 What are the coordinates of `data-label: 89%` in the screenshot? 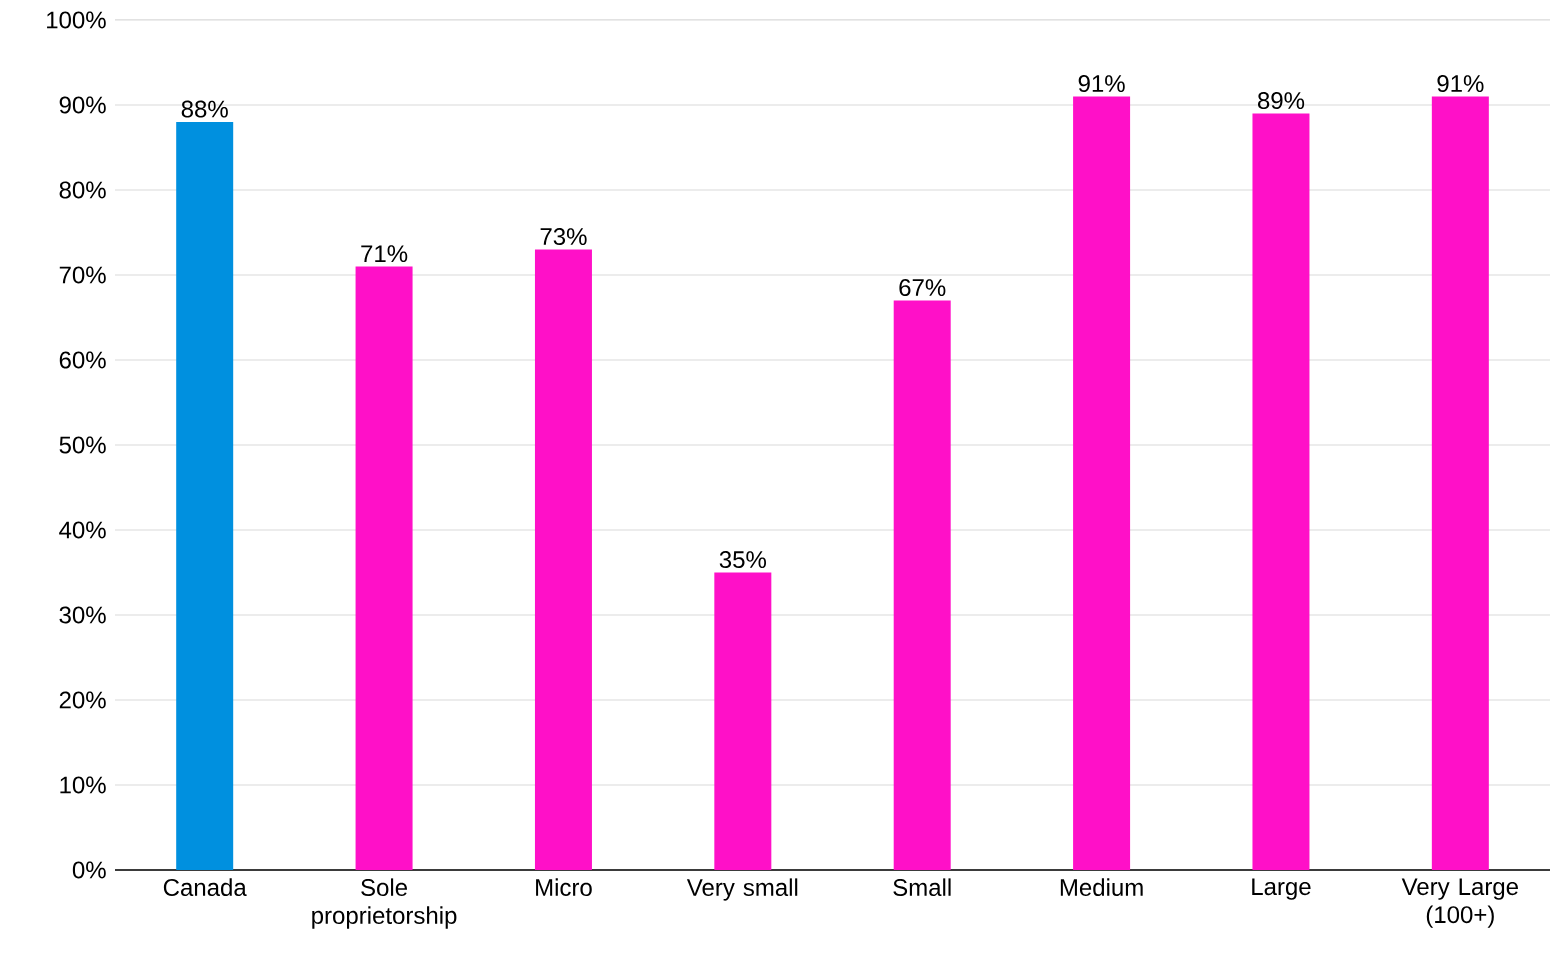 It's located at (1281, 101).